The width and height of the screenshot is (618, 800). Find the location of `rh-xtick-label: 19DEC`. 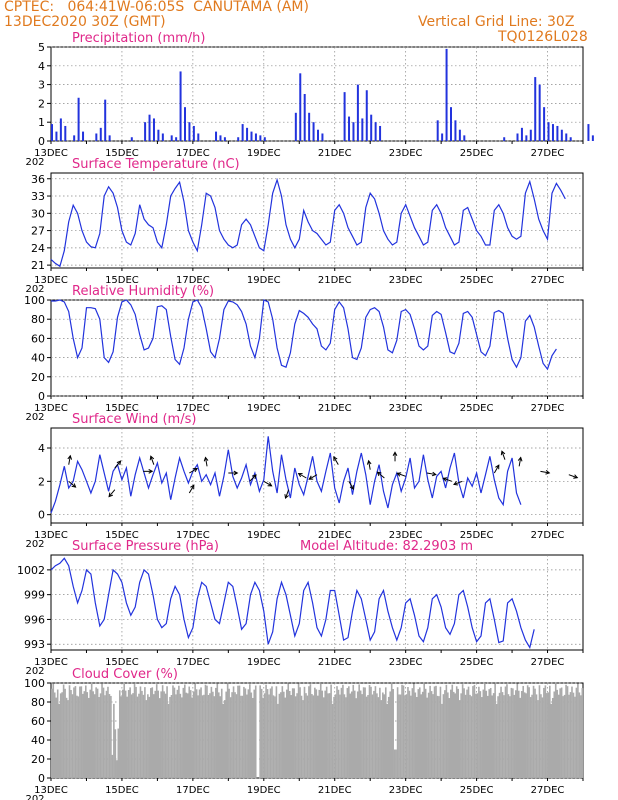

rh-xtick-label: 19DEC is located at coordinates (264, 408).